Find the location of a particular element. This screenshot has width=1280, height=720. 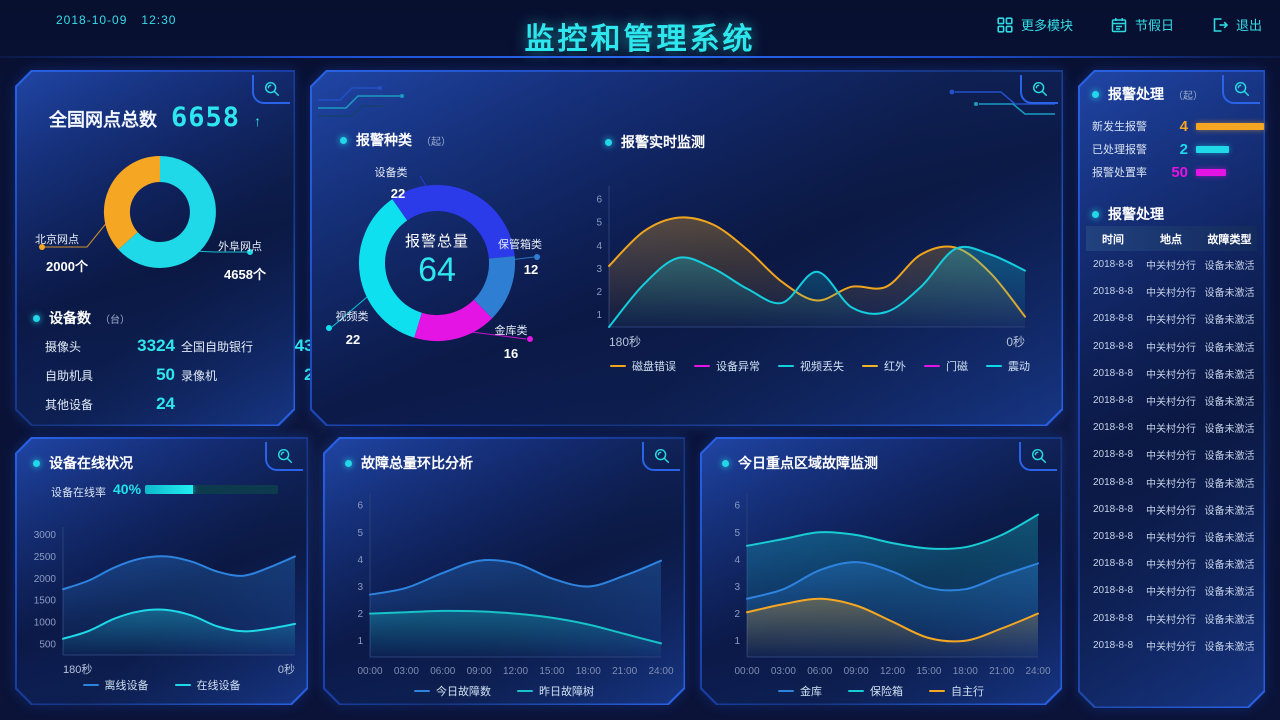

device-online-zoom-button is located at coordinates (284, 456).